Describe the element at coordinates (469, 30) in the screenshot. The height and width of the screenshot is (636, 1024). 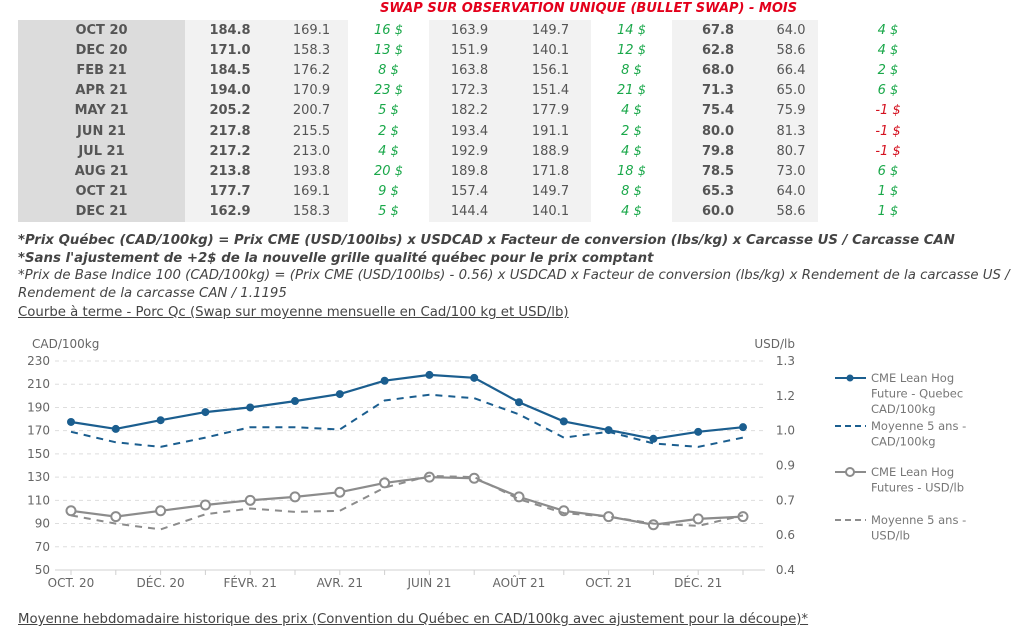
I see `value-cell: 163.9` at that location.